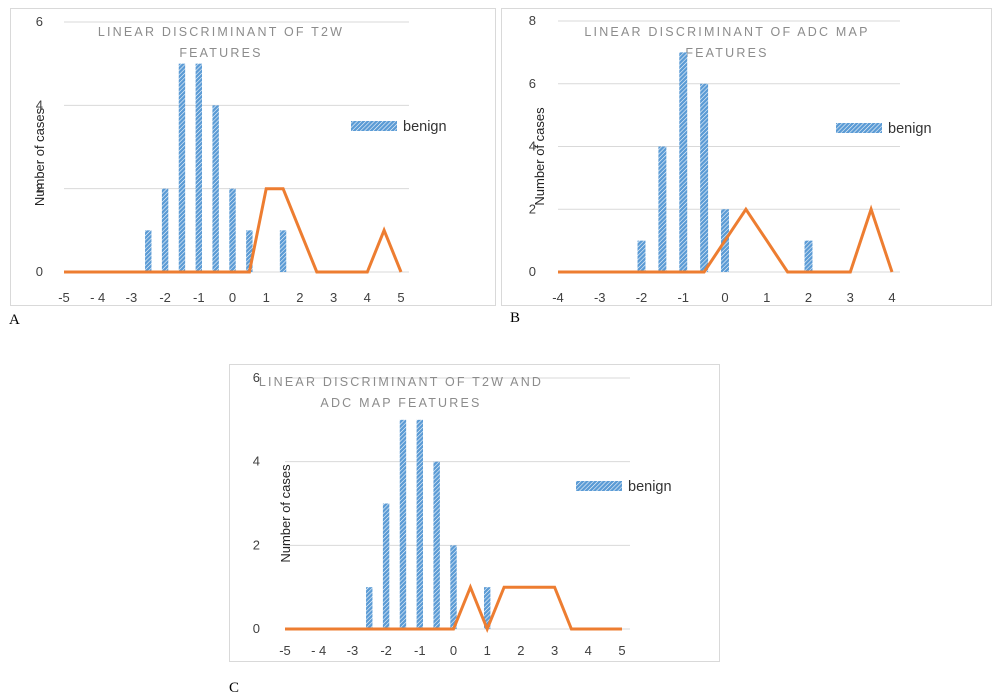 Image resolution: width=1000 pixels, height=698 pixels. I want to click on chart-title: ADC MAP FEATURES, so click(400, 403).